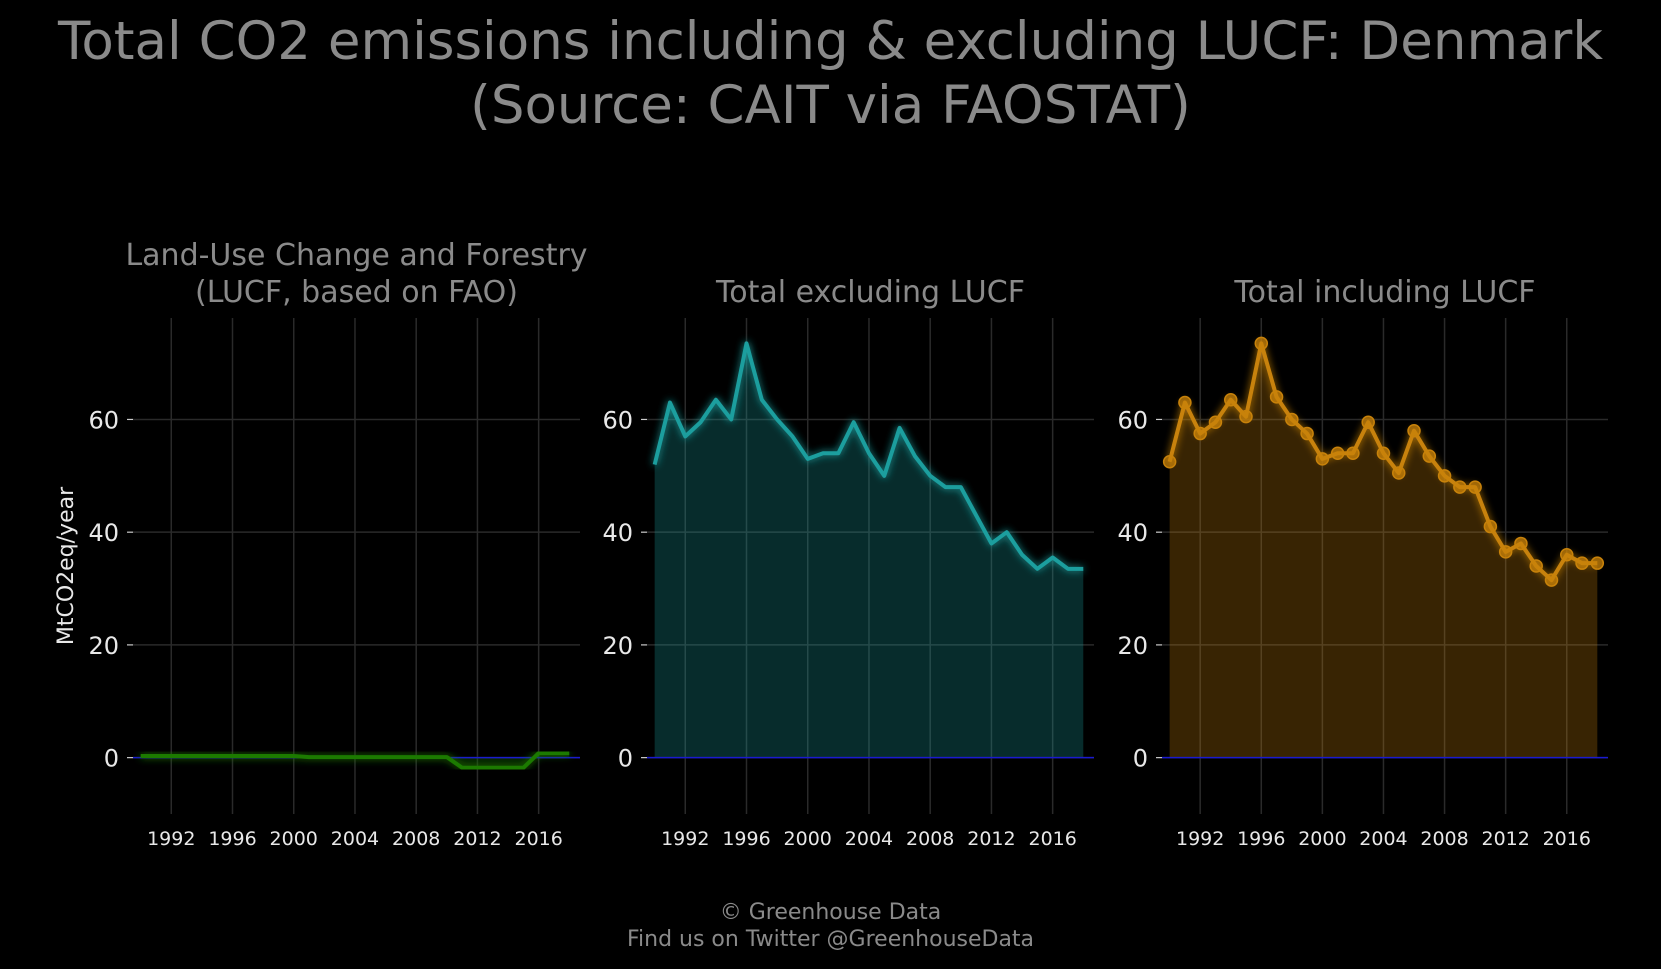 The width and height of the screenshot is (1661, 969). Describe the element at coordinates (356, 255) in the screenshot. I see `panel-title: Land-Use Change and Forestry` at that location.